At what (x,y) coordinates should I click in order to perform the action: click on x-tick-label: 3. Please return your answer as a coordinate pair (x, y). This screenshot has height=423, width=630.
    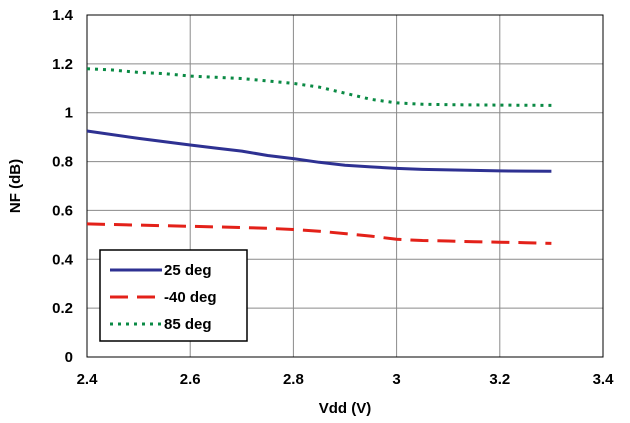
    Looking at the image, I should click on (396, 379).